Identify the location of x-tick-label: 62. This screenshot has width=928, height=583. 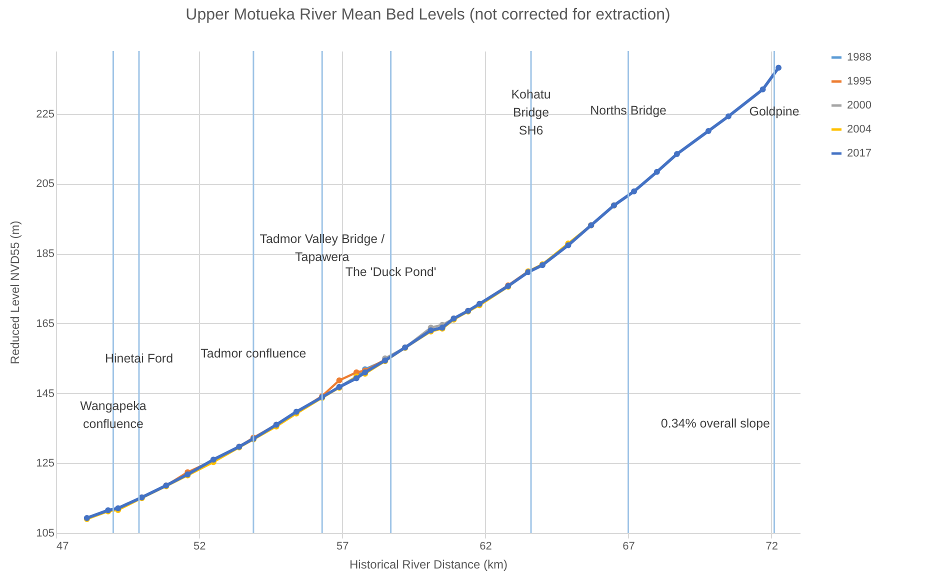
(486, 546).